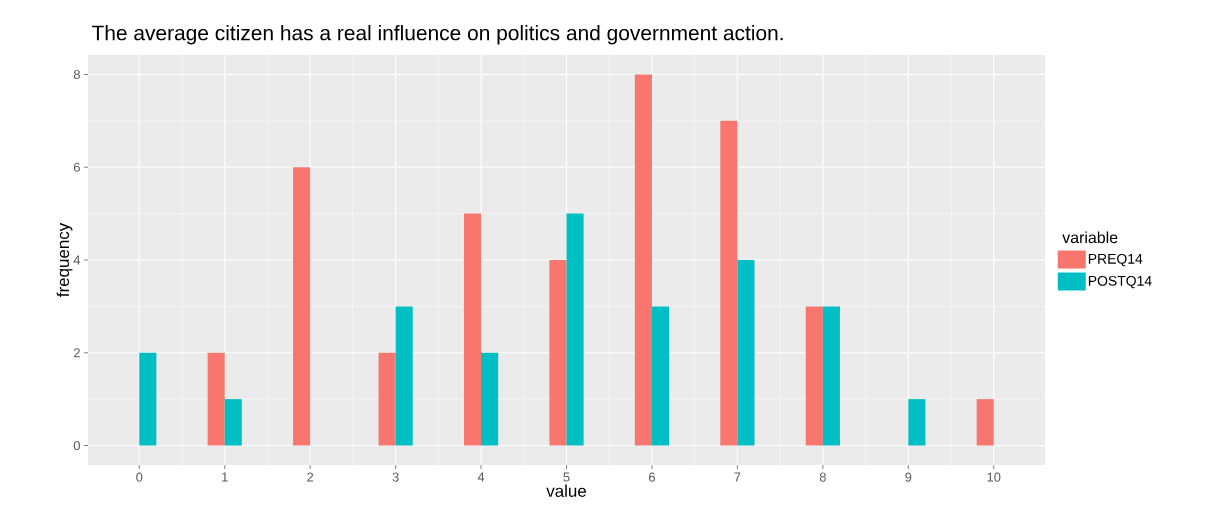 The height and width of the screenshot is (531, 1213). Describe the element at coordinates (566, 490) in the screenshot. I see `x-axis-title: value` at that location.